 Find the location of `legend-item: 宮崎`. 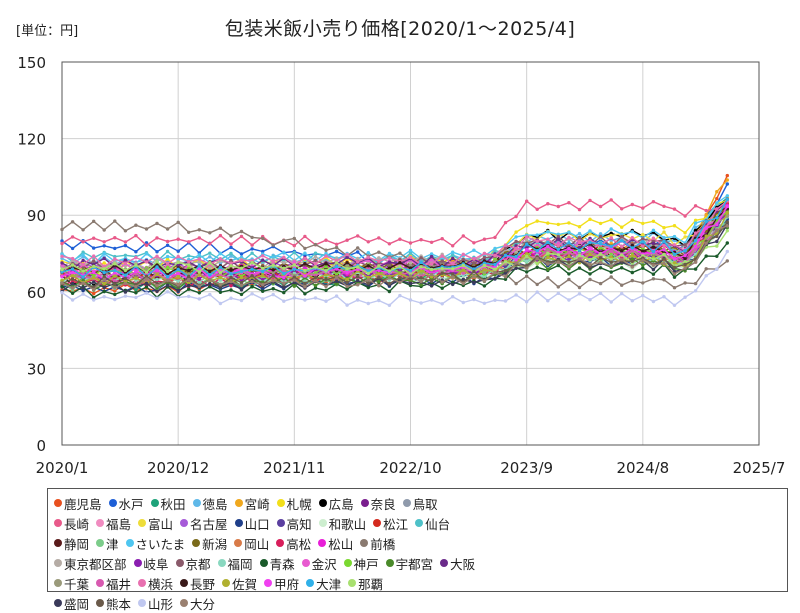

legend-item: 宮崎 is located at coordinates (252, 503).